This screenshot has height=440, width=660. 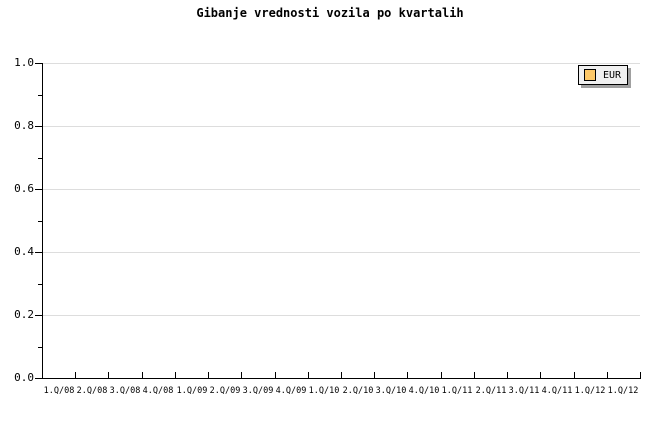 What do you see at coordinates (24, 251) in the screenshot?
I see `y-axis-label: 0.4` at bounding box center [24, 251].